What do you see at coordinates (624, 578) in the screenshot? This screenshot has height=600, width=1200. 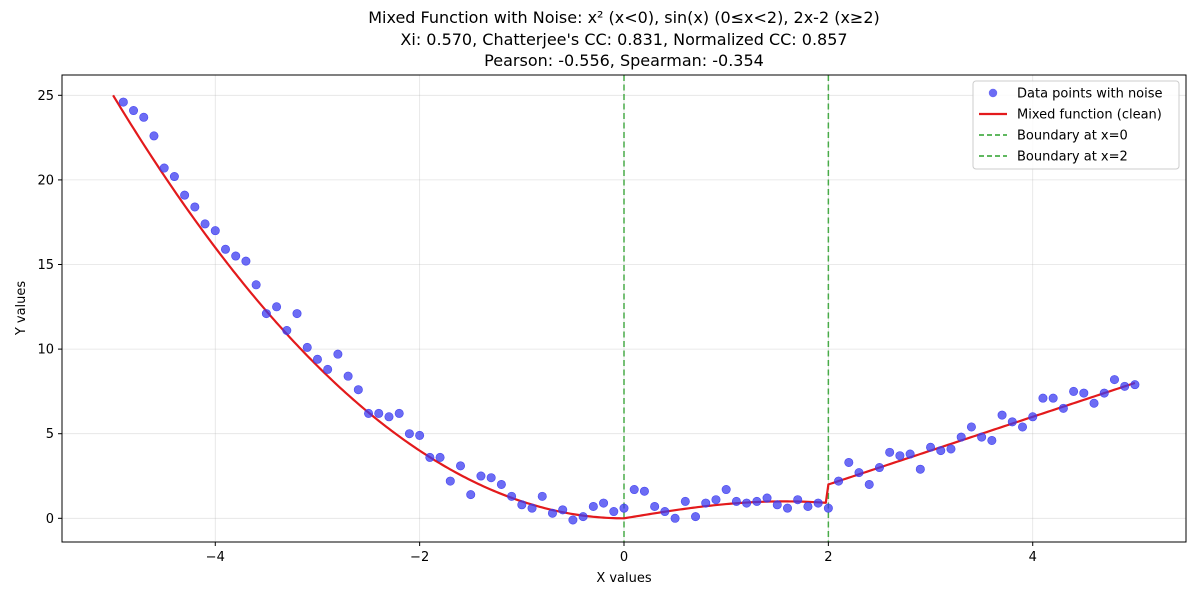 I see `x-axis-label: X values` at bounding box center [624, 578].